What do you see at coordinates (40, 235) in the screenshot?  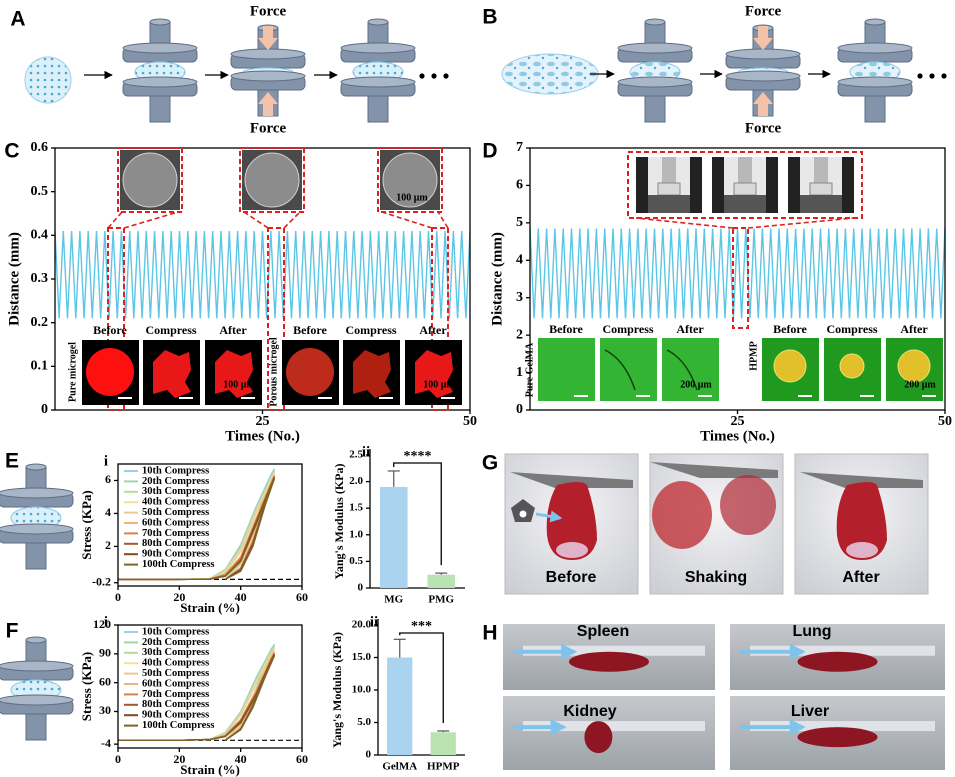 I see `y-tick-label: 0.4` at bounding box center [40, 235].